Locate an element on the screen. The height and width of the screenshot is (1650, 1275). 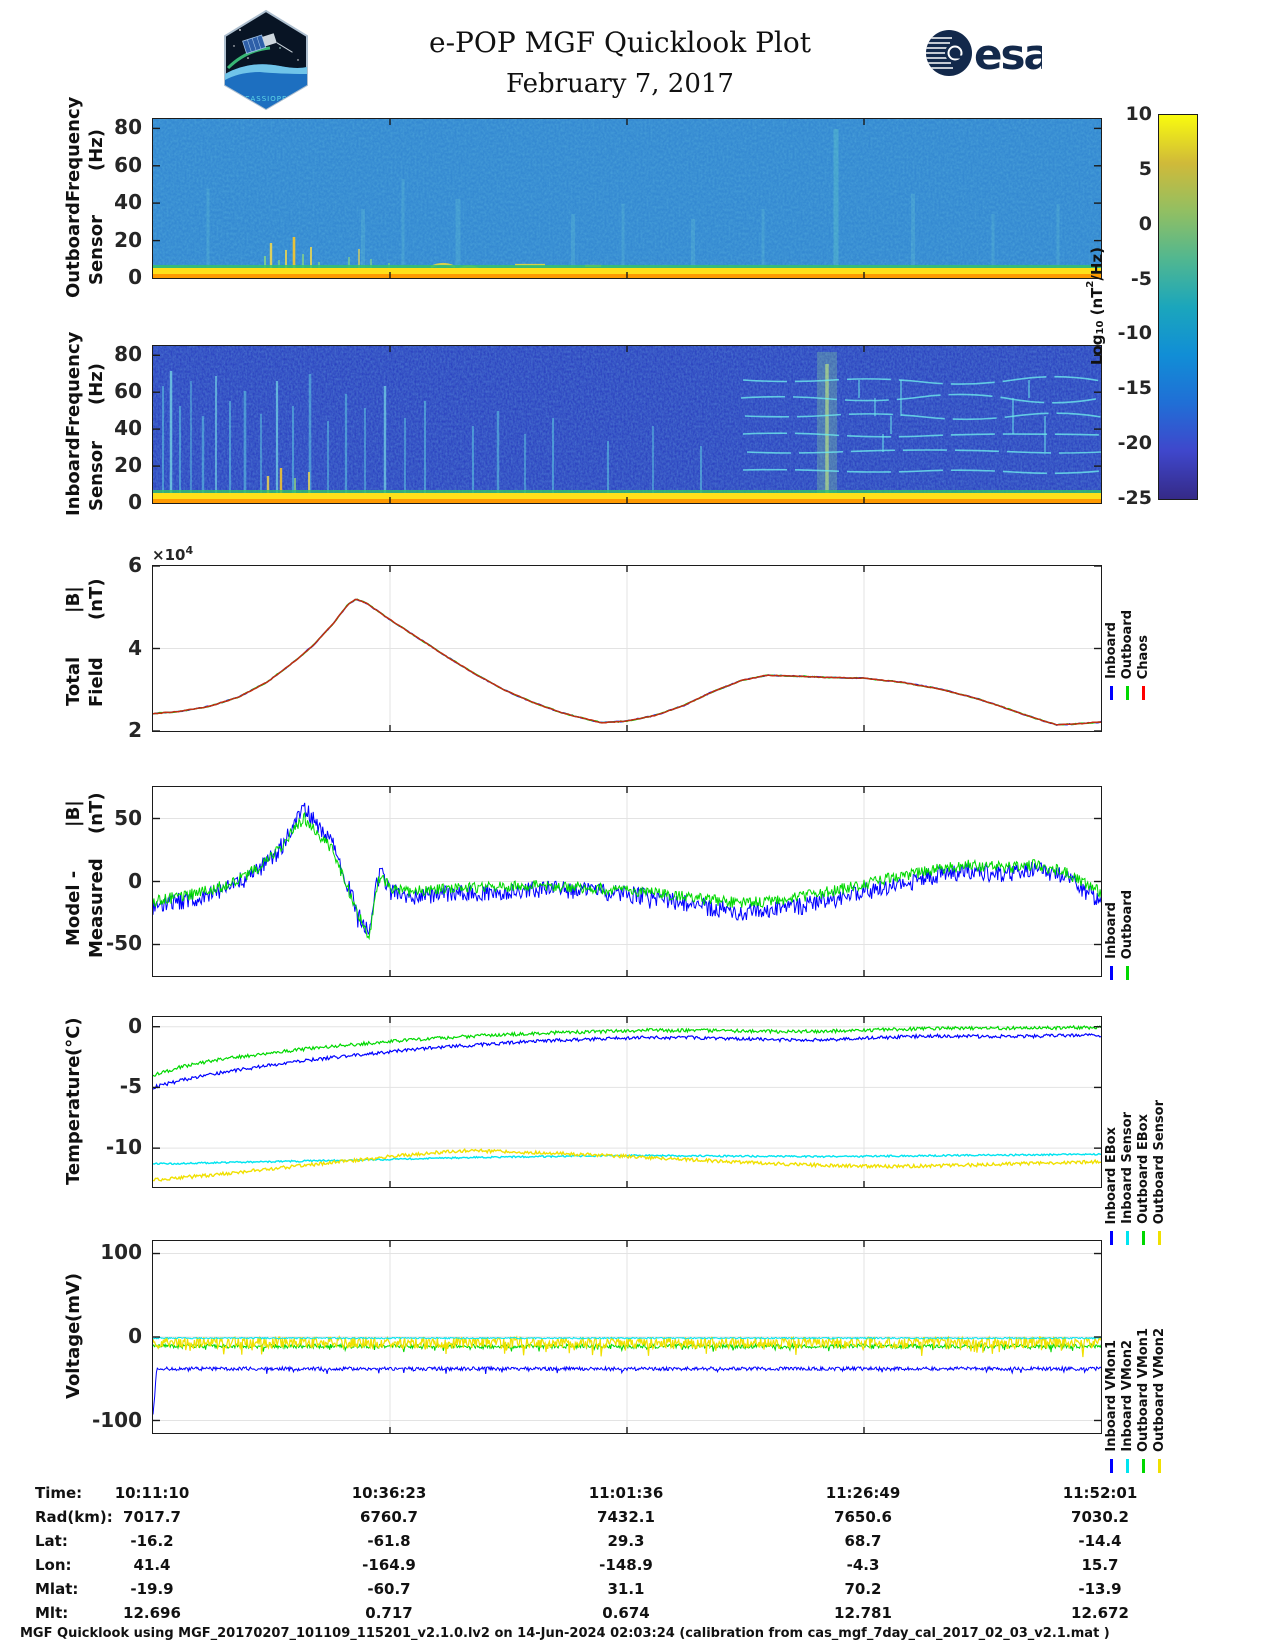
series-inboard-ebox is located at coordinates (627, 1061).